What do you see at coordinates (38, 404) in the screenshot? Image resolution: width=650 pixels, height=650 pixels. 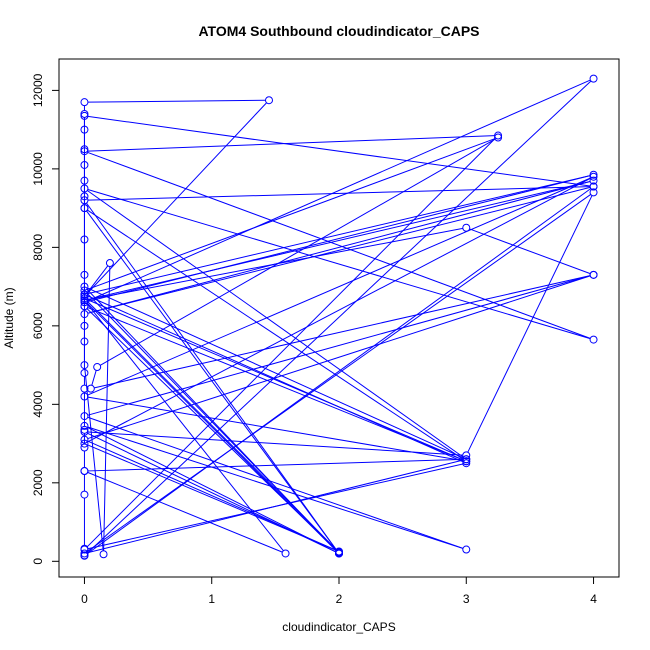 I see `y-tick-label: 4000` at bounding box center [38, 404].